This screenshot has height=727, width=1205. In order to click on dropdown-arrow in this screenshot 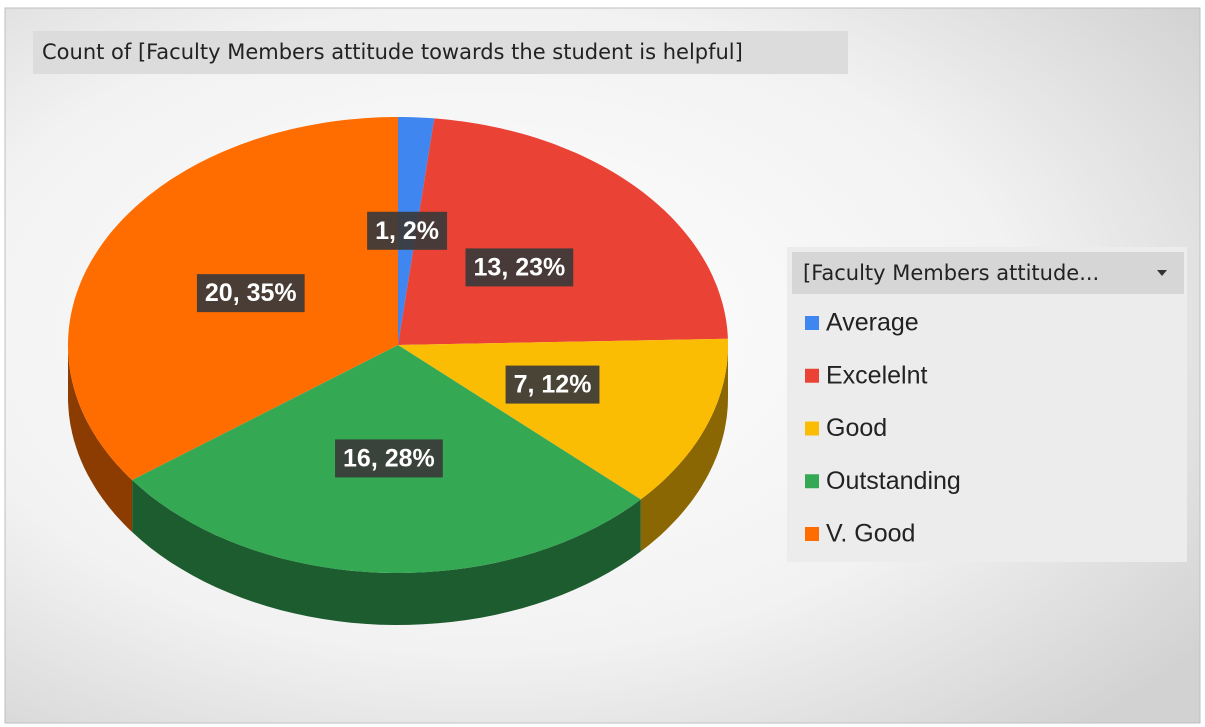, I will do `click(1162, 273)`.